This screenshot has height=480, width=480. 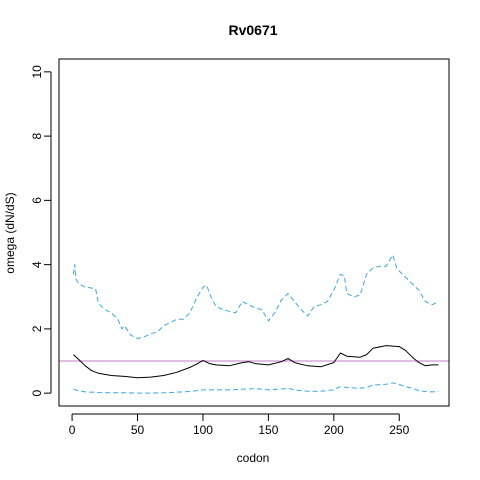 I want to click on x-axis-label: codon, so click(x=253, y=458).